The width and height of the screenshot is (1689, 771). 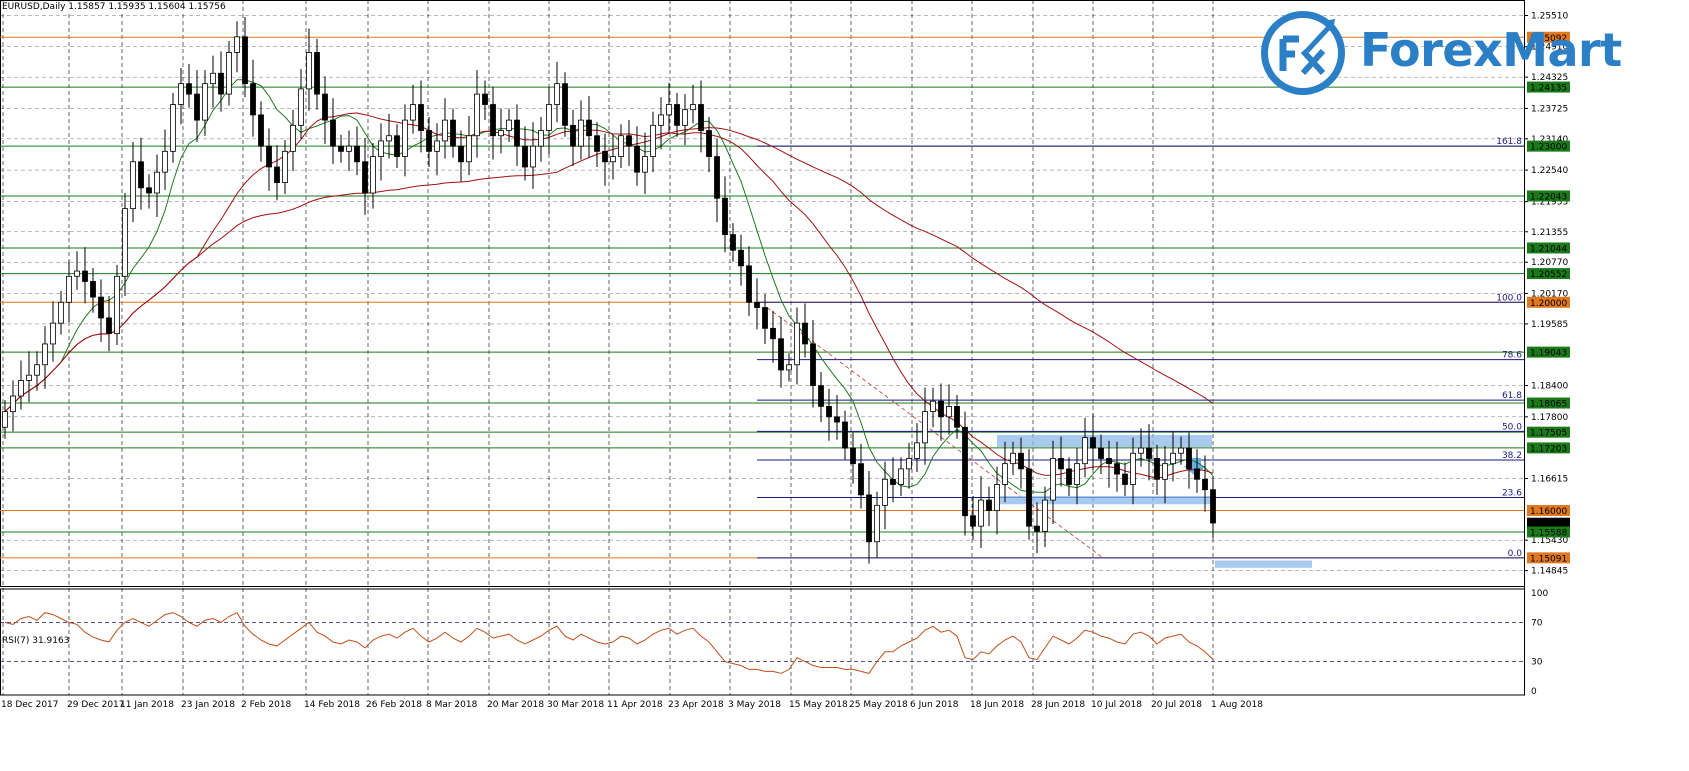 I want to click on fib-label: 161.8, so click(x=1509, y=142).